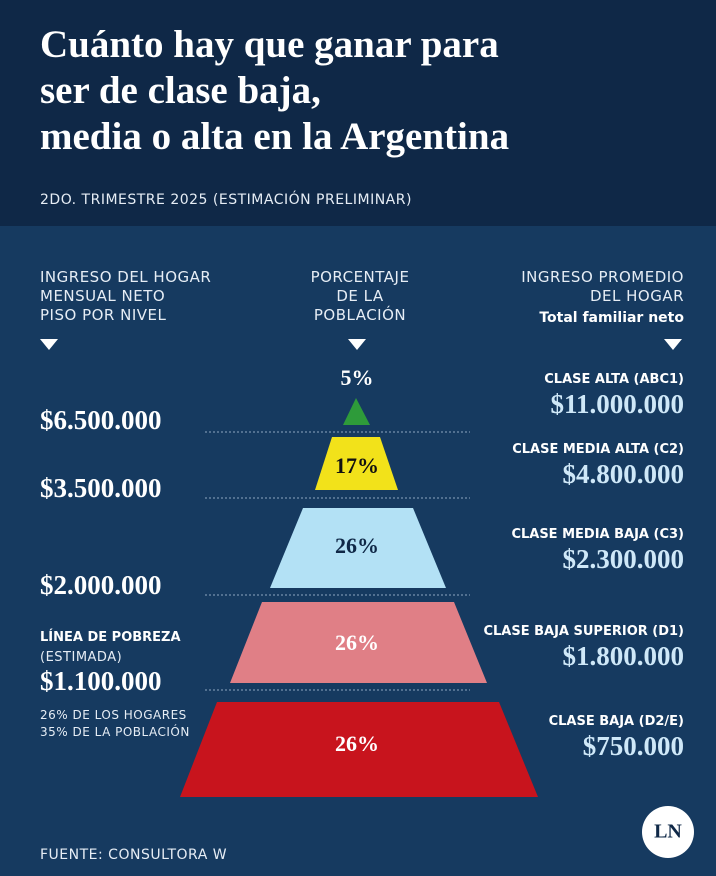 The width and height of the screenshot is (716, 876). What do you see at coordinates (101, 681) in the screenshot?
I see `poverty-value: $1.100.000` at bounding box center [101, 681].